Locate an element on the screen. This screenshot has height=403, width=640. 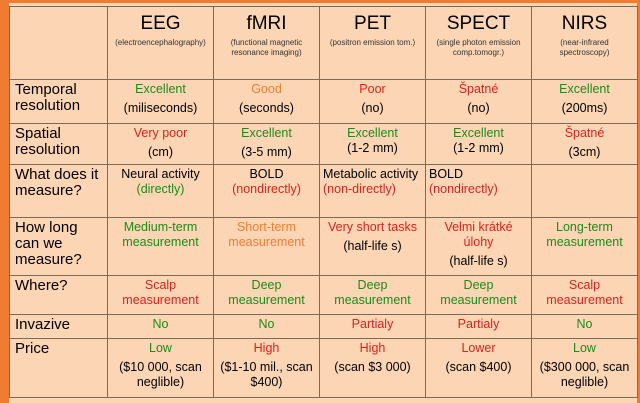
measure-text: Neural activity is located at coordinates (160, 174).